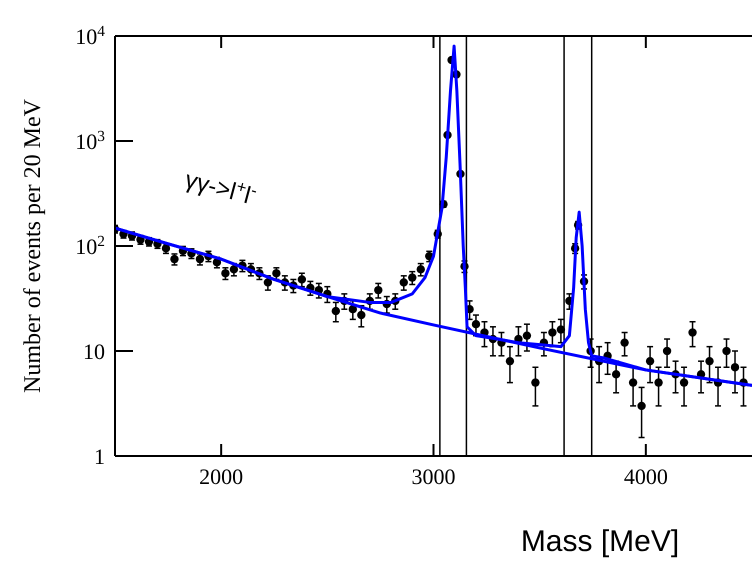 This screenshot has height=561, width=752. Describe the element at coordinates (646, 476) in the screenshot. I see `x-tick-label: 4000` at that location.